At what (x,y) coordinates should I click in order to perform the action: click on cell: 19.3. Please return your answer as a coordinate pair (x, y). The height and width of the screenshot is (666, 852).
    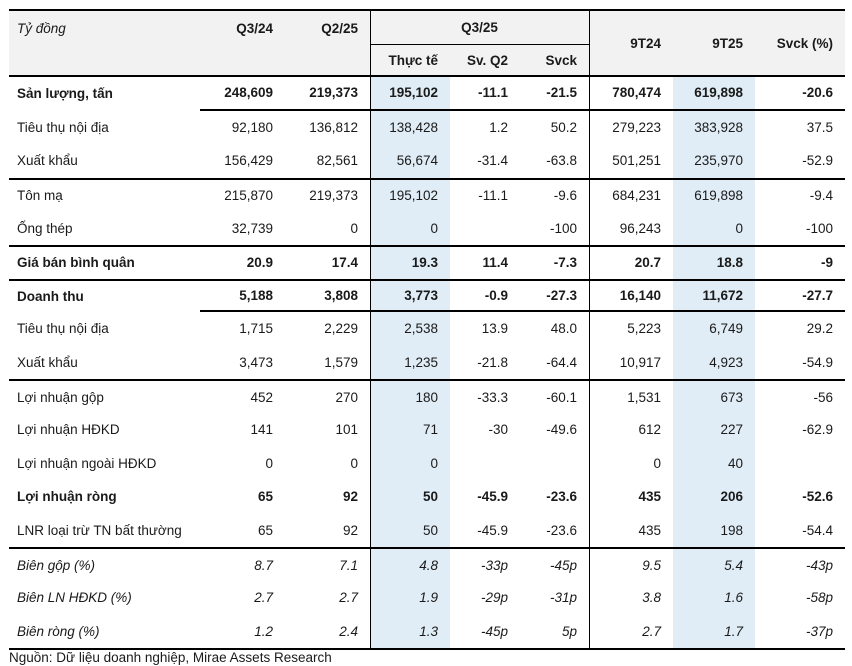
    Looking at the image, I should click on (424, 263).